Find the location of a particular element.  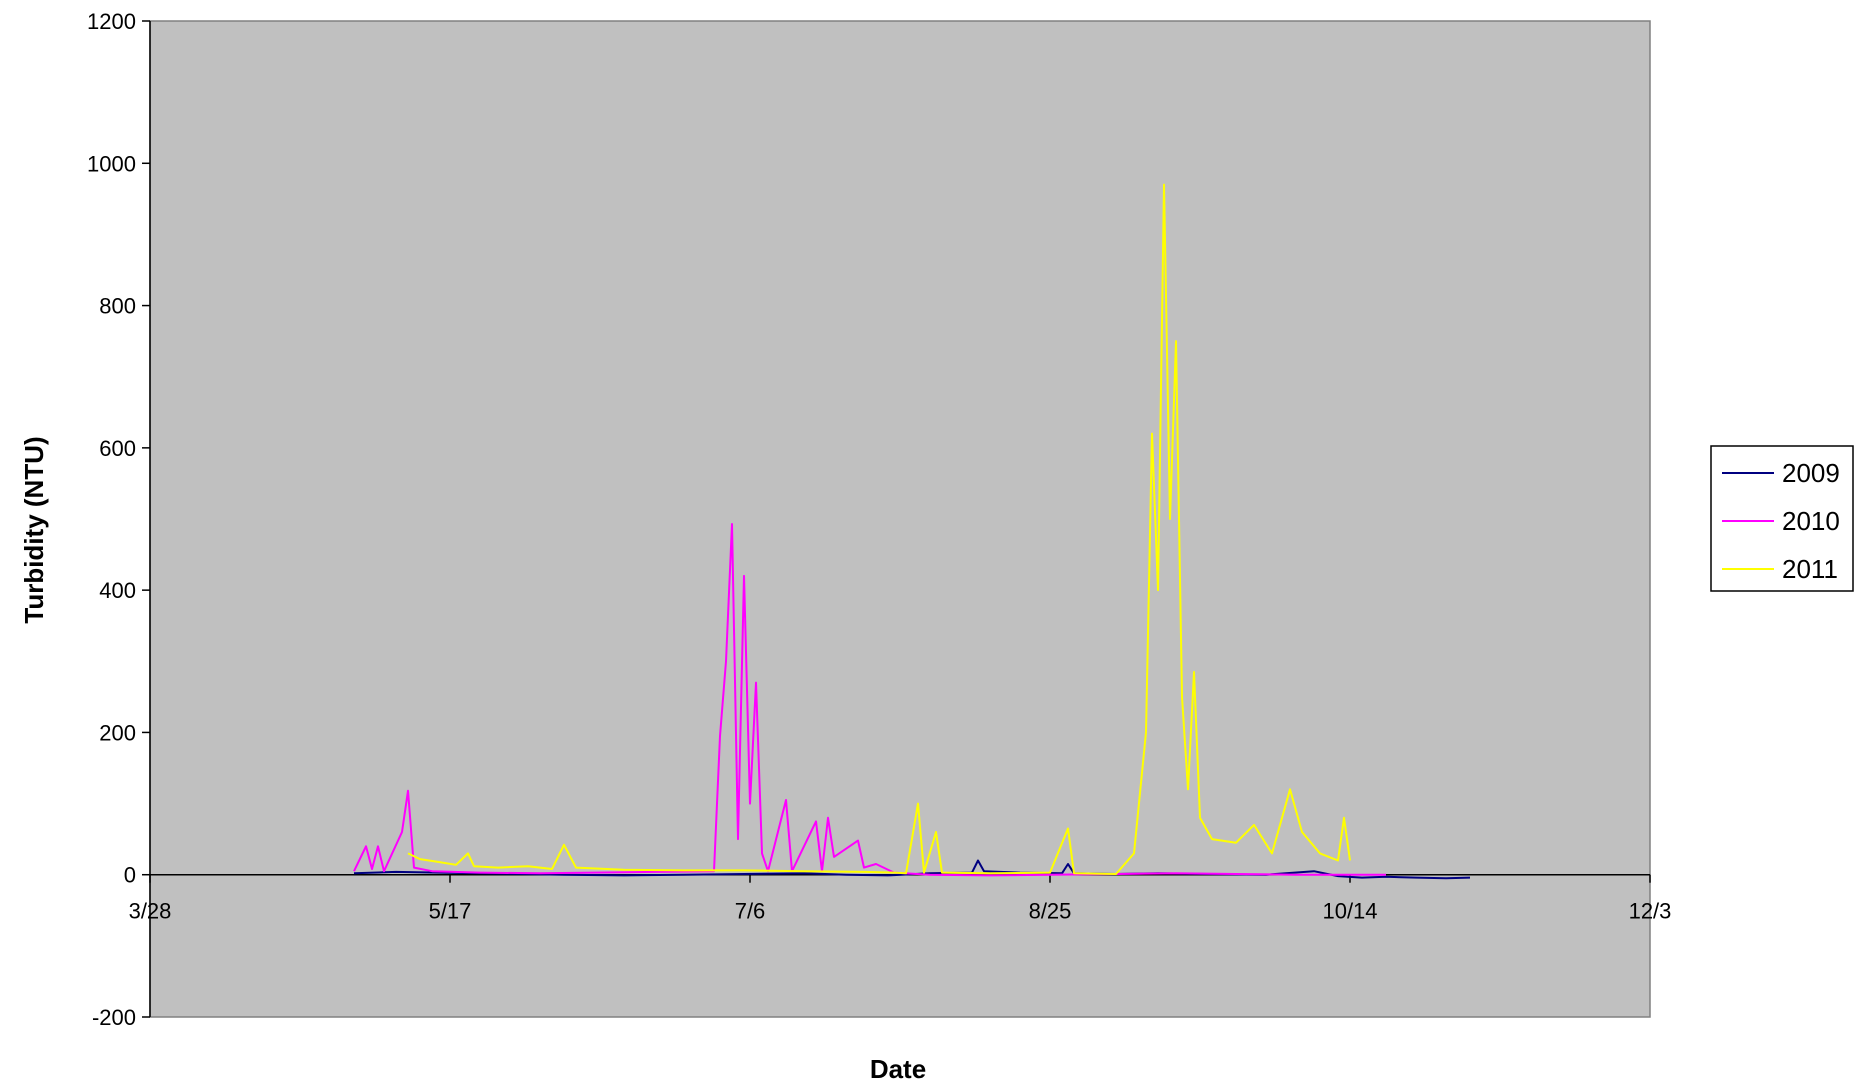

x-tick-label: 5/17 is located at coordinates (450, 911).